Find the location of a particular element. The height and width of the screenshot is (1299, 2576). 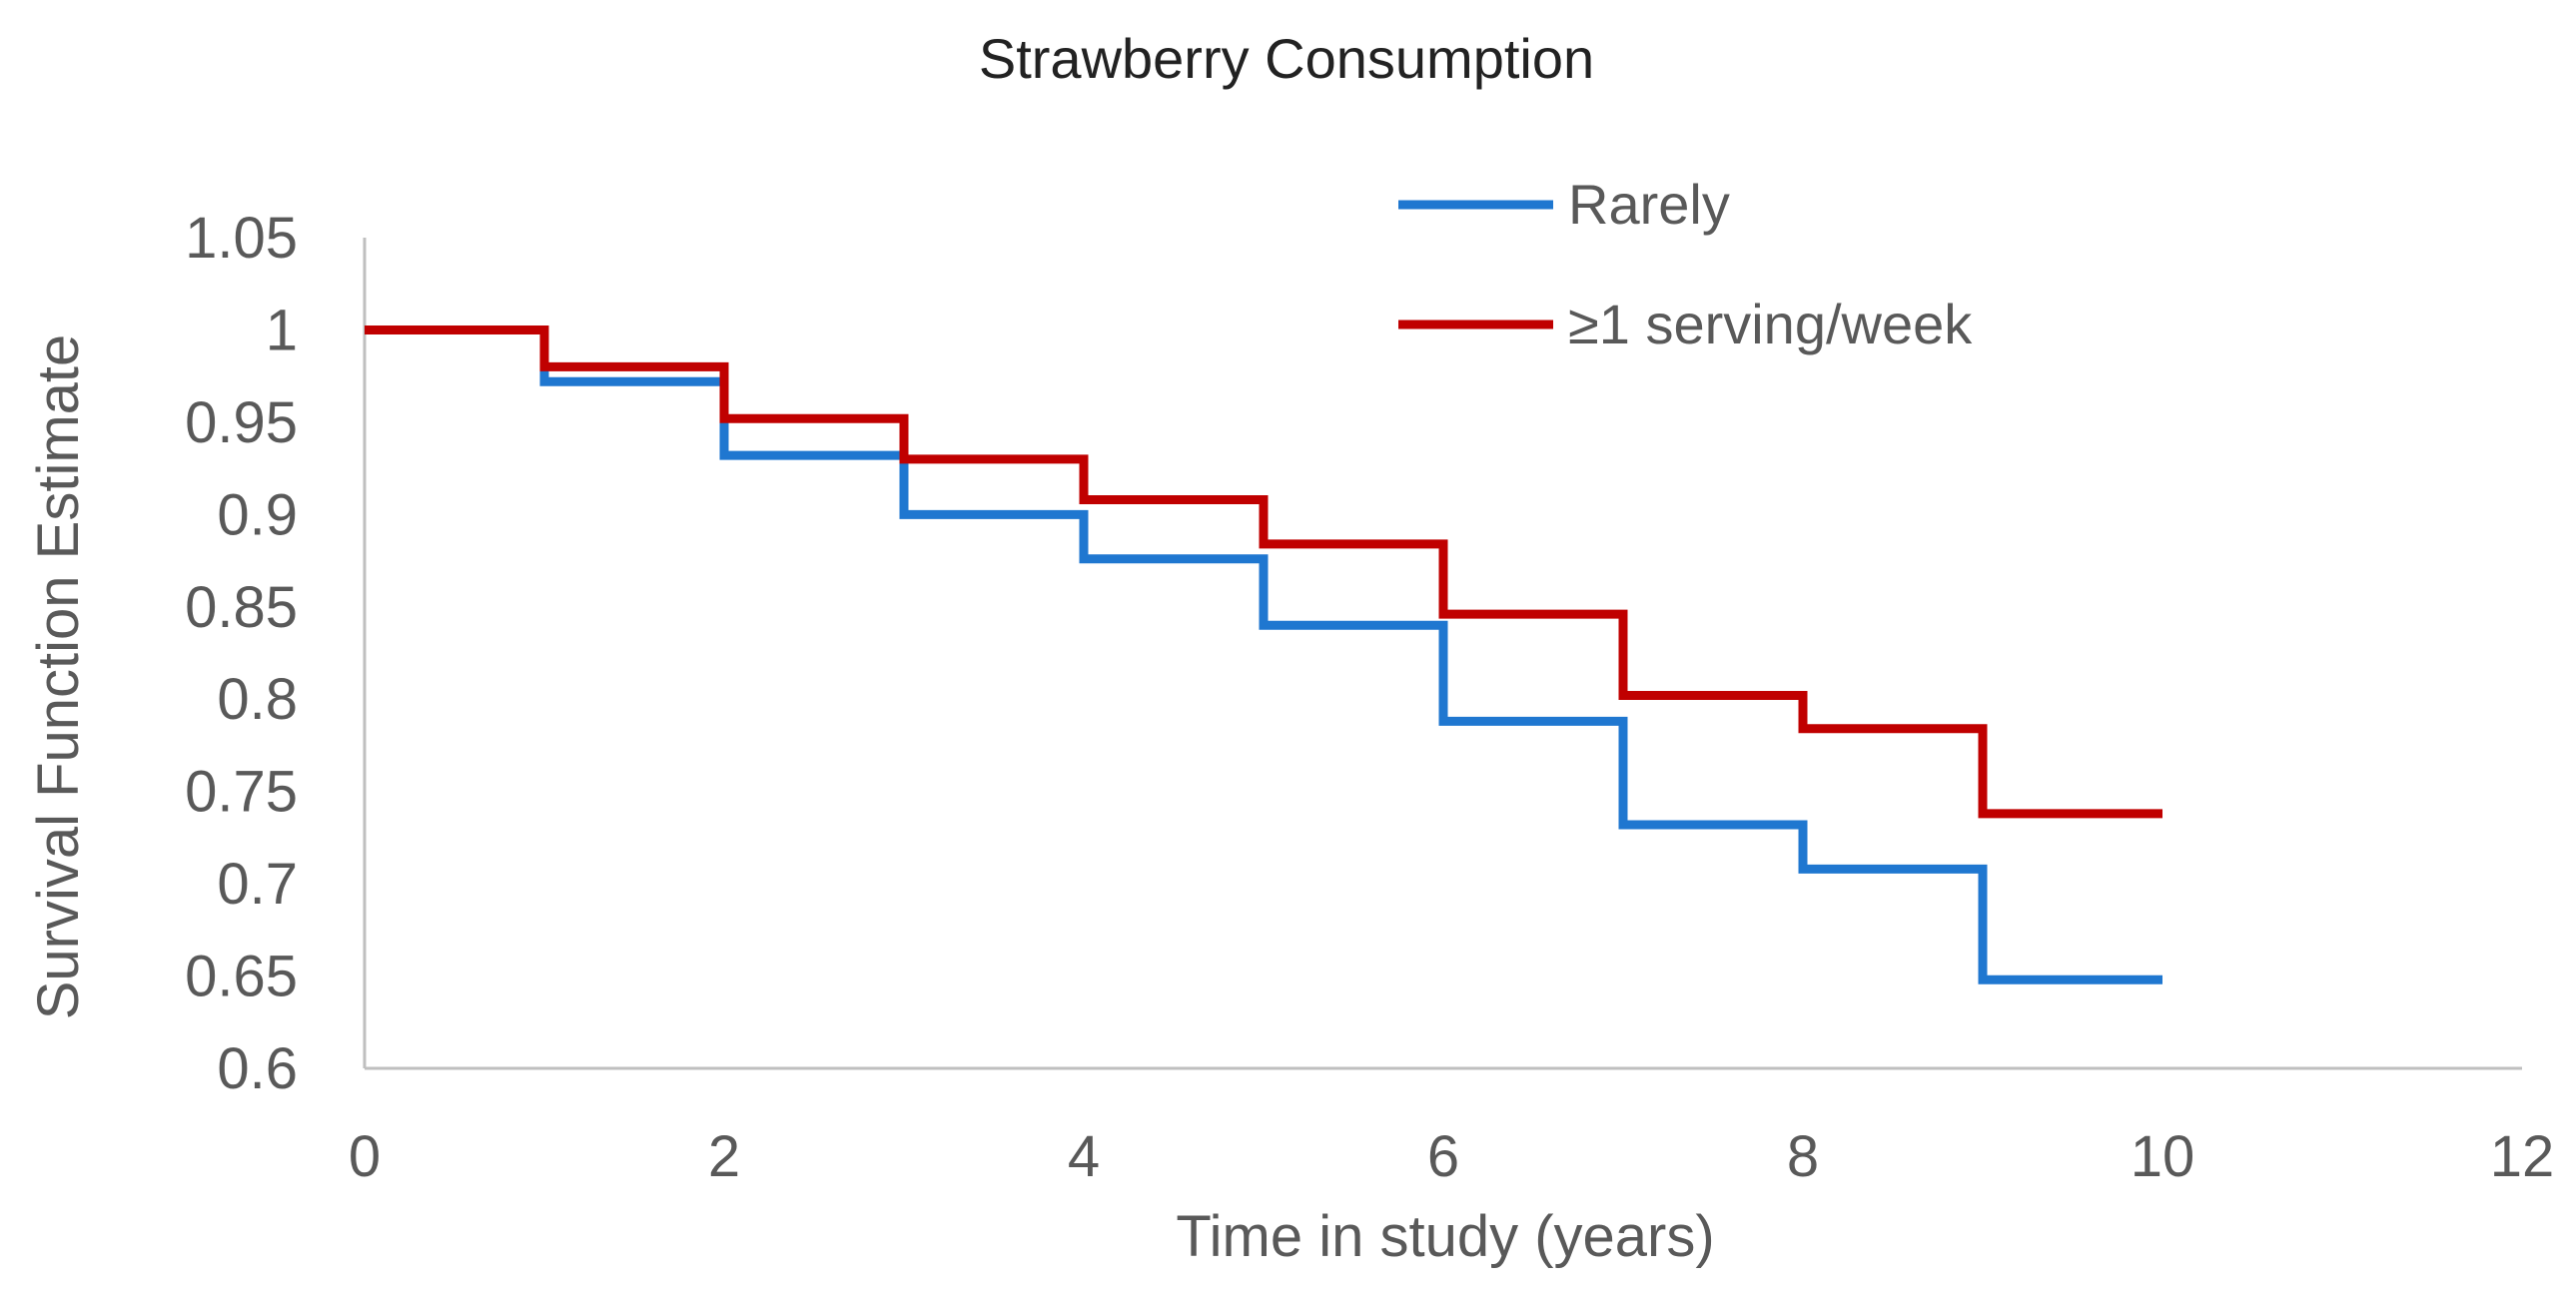

legend-label-rarely: Rarely is located at coordinates (1649, 204).